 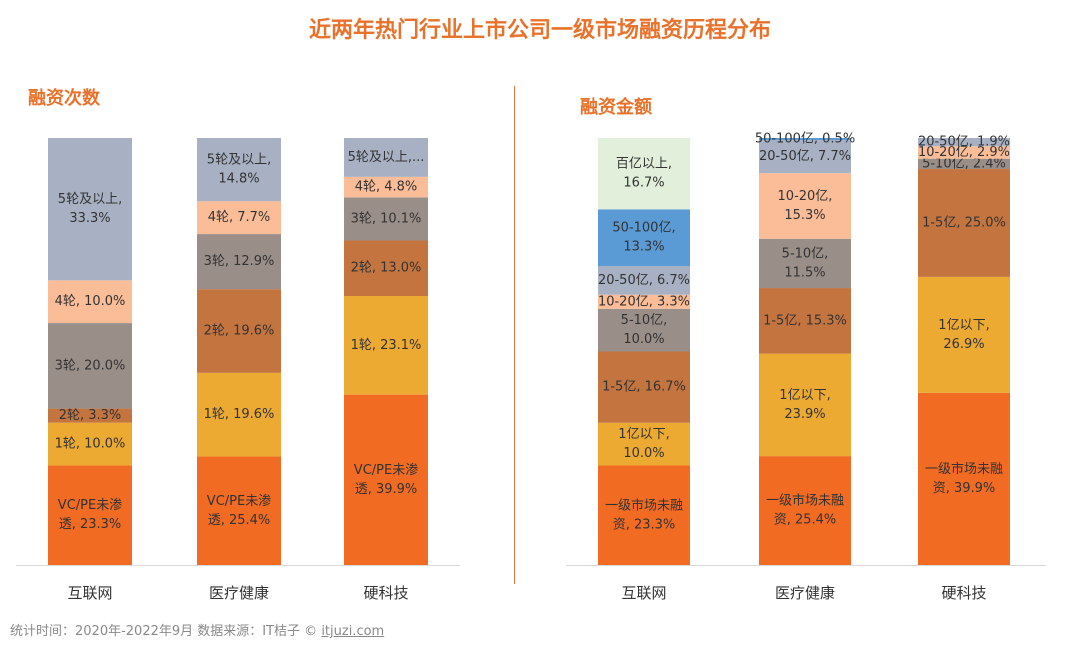 I want to click on data-label: 3轮, 10.1%, so click(x=386, y=218).